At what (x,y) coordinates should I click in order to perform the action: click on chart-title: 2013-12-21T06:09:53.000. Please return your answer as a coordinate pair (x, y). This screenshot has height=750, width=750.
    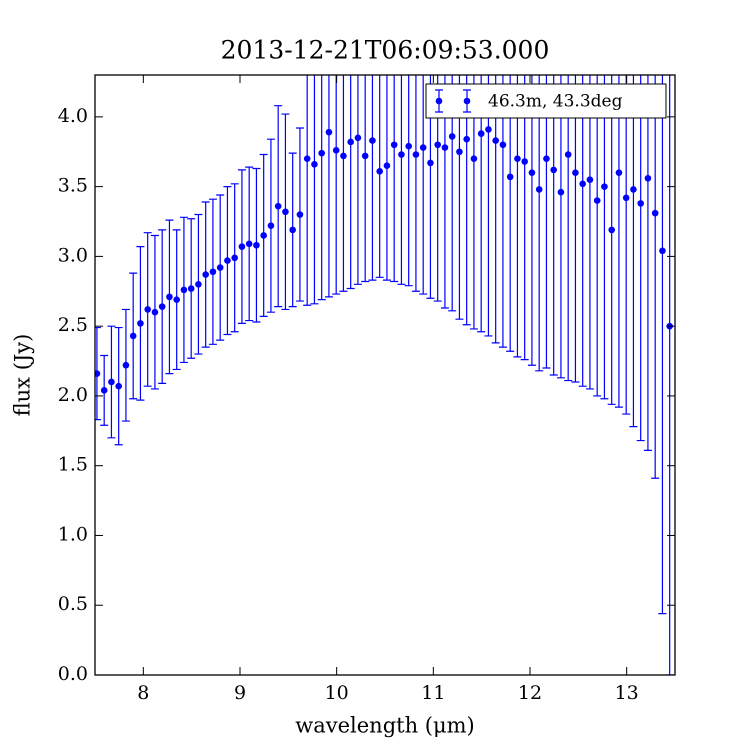
    Looking at the image, I should click on (385, 50).